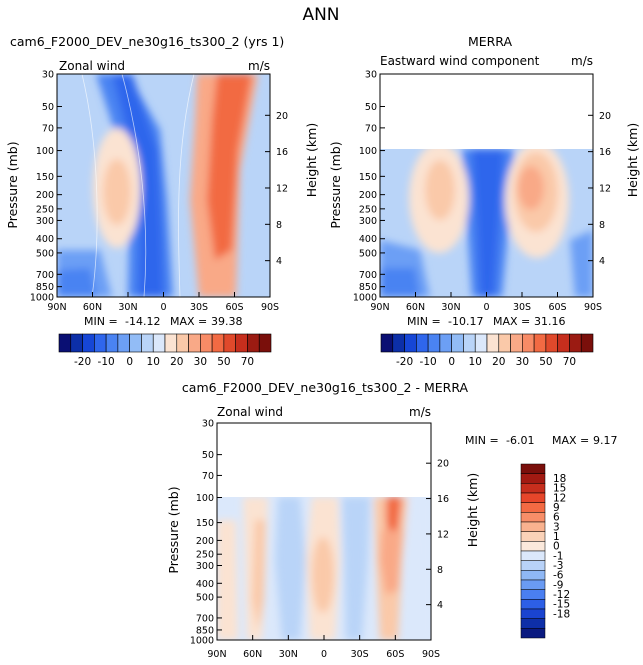 Image resolution: width=643 pixels, height=665 pixels. What do you see at coordinates (559, 479) in the screenshot?
I see `colorbar-label: 18` at bounding box center [559, 479].